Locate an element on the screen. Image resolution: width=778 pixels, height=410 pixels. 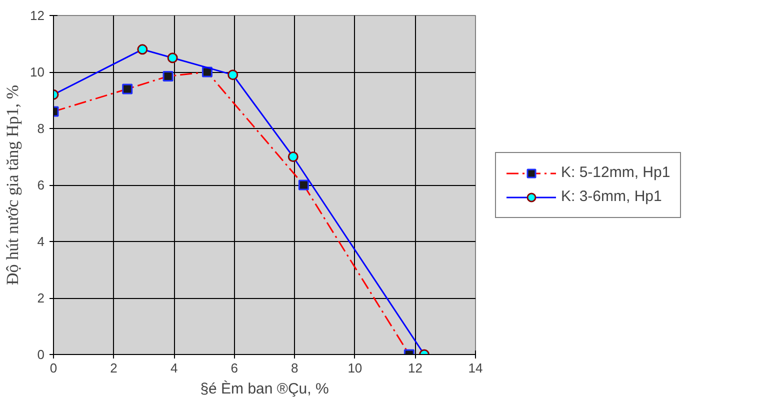
x-tick-label: 8 is located at coordinates (294, 368).